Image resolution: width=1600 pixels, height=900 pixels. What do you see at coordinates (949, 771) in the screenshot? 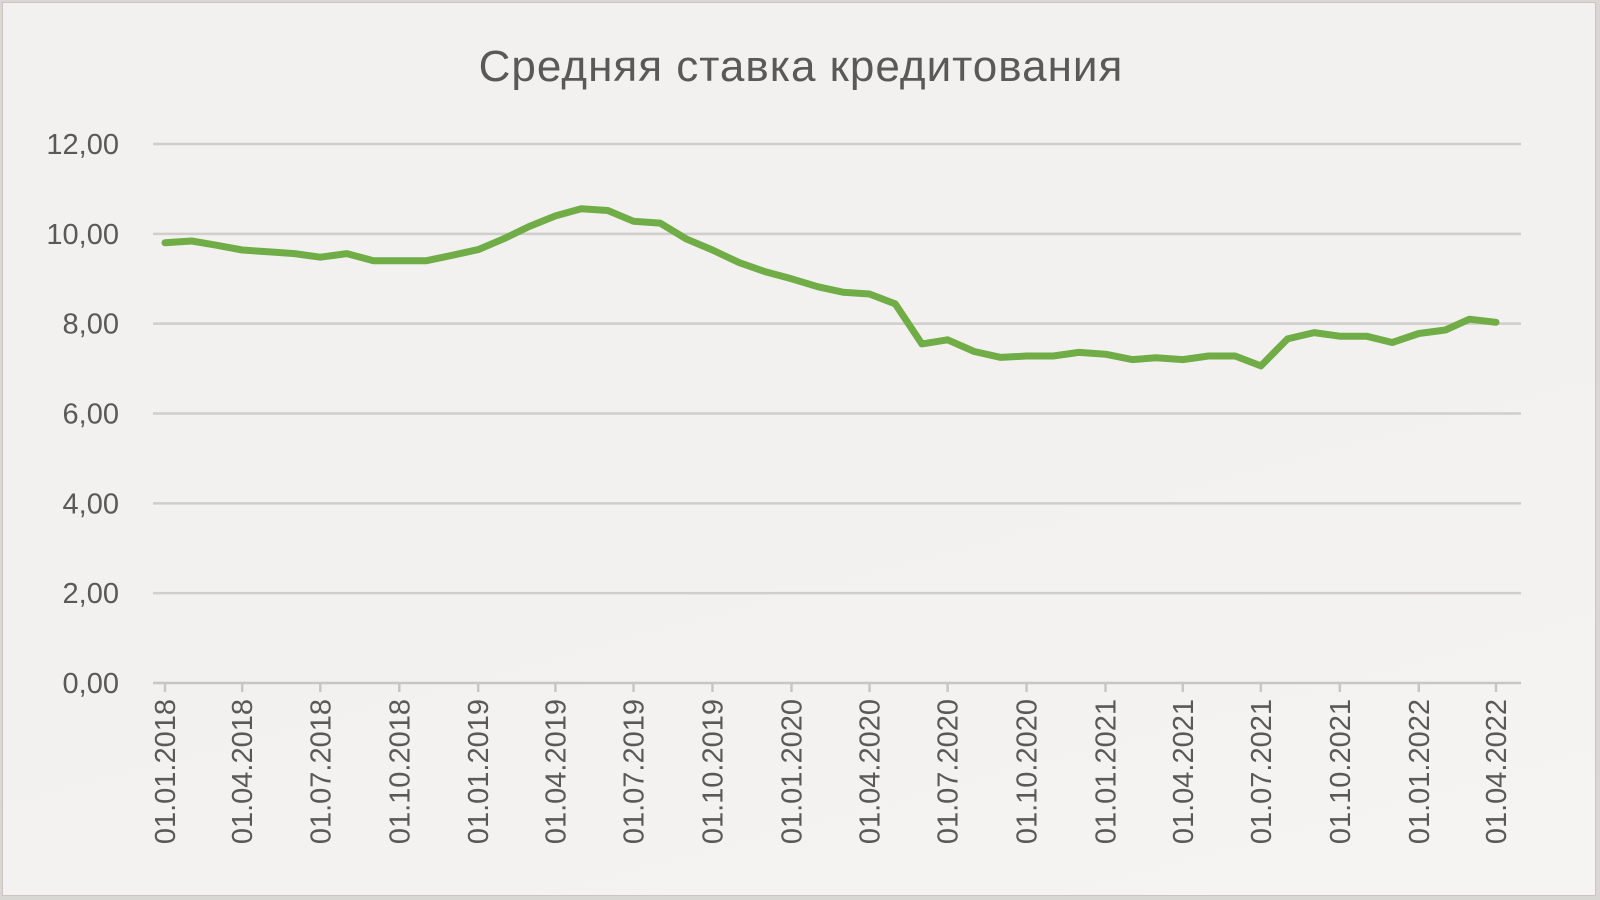
I see `x-tick-label: 01.07.2020` at bounding box center [949, 771].